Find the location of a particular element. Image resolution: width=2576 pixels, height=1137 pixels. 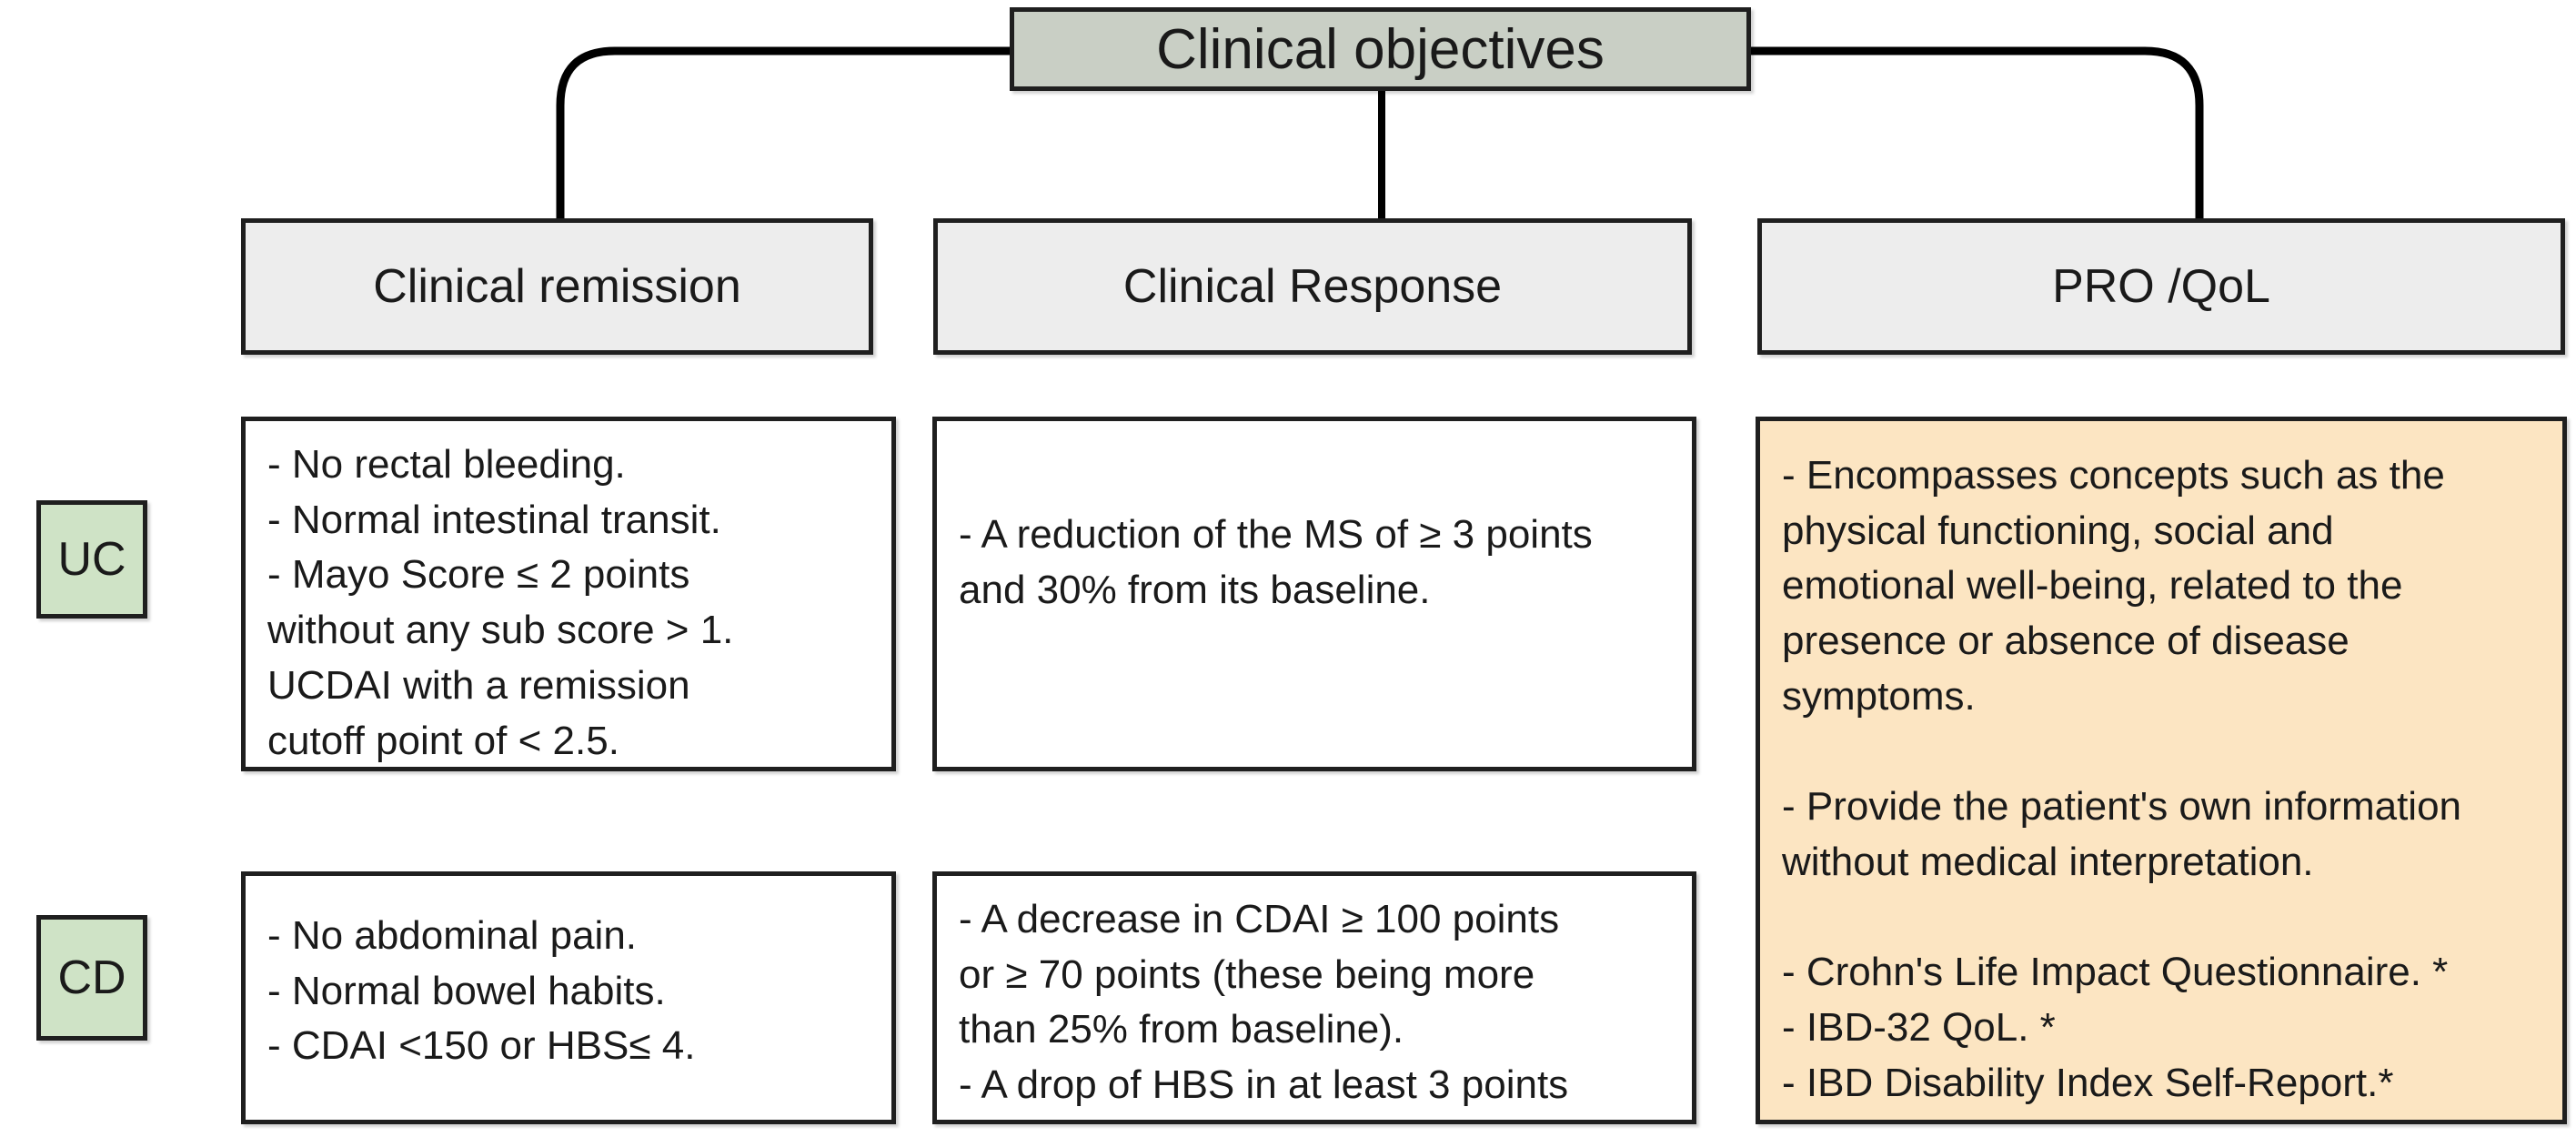

column-header-pro-qol: PRO /QoL is located at coordinates (2161, 286).